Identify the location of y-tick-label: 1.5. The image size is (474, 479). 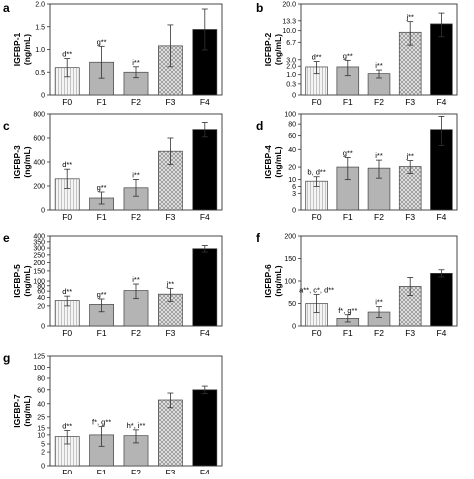
(40, 27).